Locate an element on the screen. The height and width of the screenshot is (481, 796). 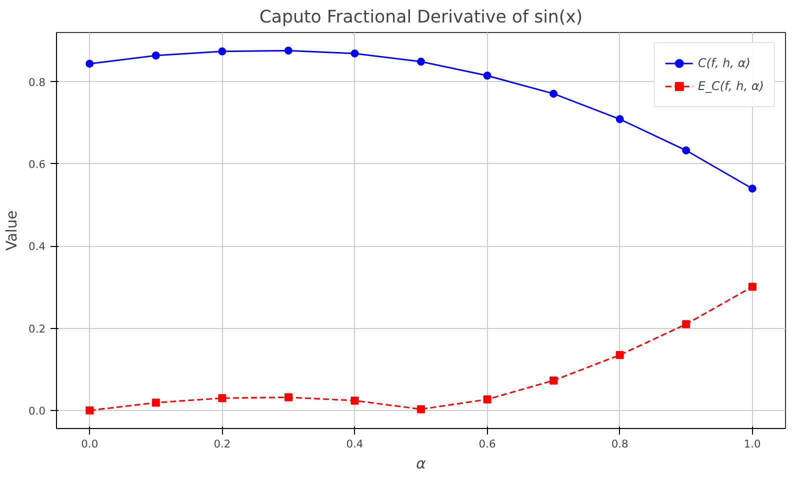
x-tick-label: 0.2 is located at coordinates (222, 444).